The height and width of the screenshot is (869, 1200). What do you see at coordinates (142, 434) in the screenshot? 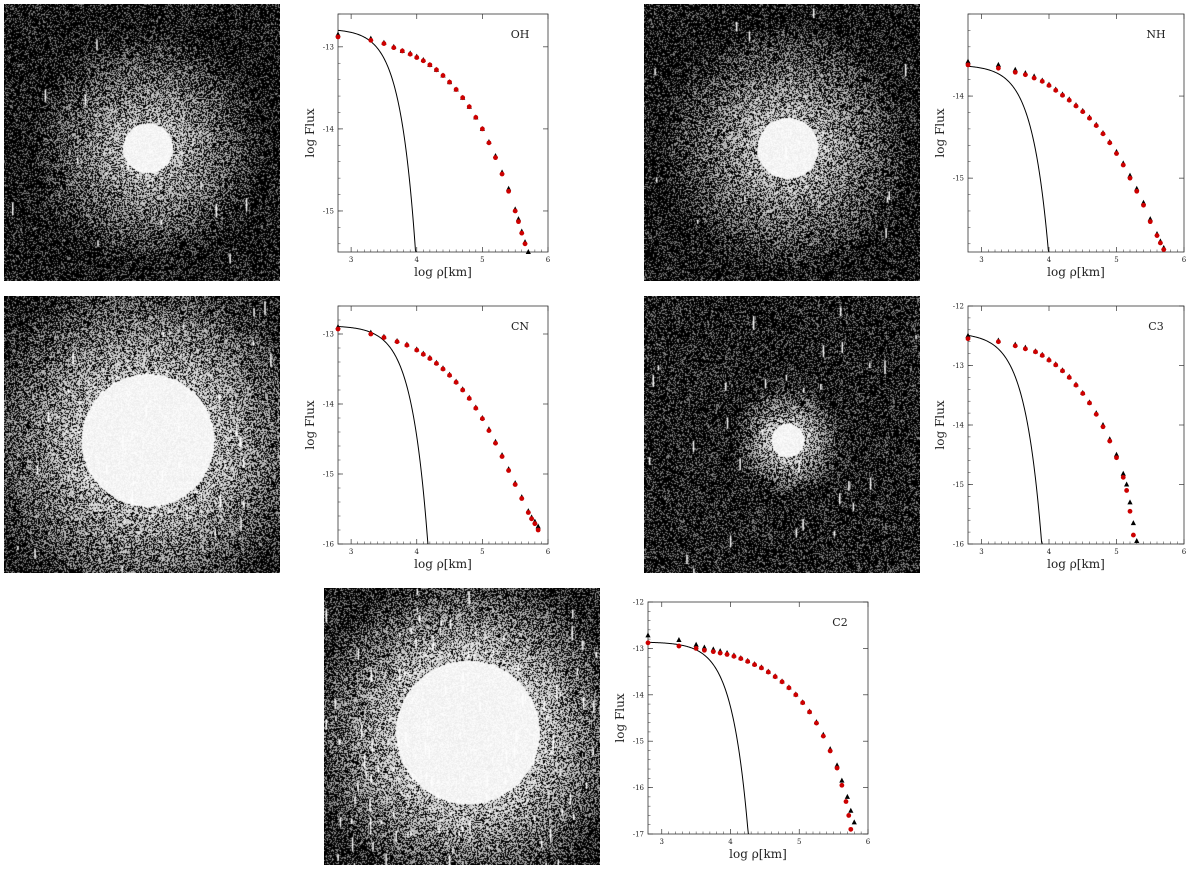
I see `comet-image-cn` at bounding box center [142, 434].